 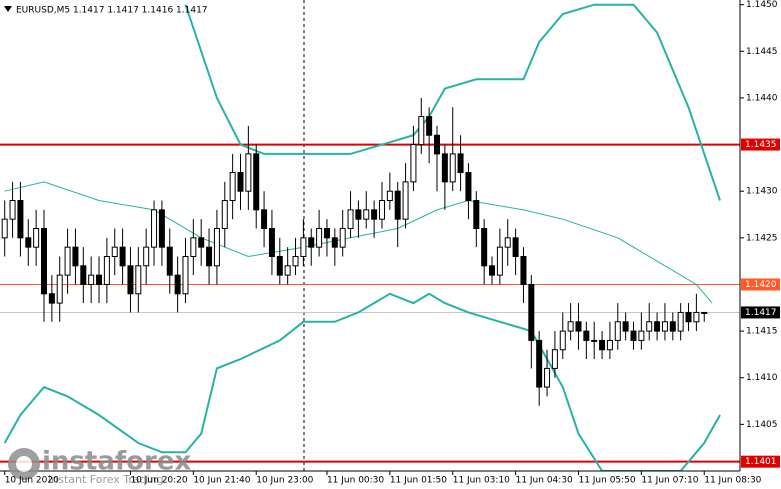 What do you see at coordinates (158, 481) in the screenshot?
I see `x-tick-label: 10 Jun 20:20` at bounding box center [158, 481].